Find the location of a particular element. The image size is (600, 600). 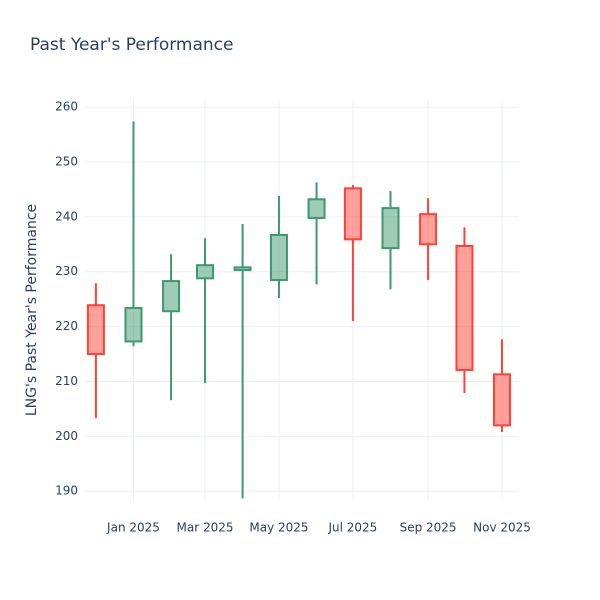

y-tick-label: 260 is located at coordinates (66, 107).